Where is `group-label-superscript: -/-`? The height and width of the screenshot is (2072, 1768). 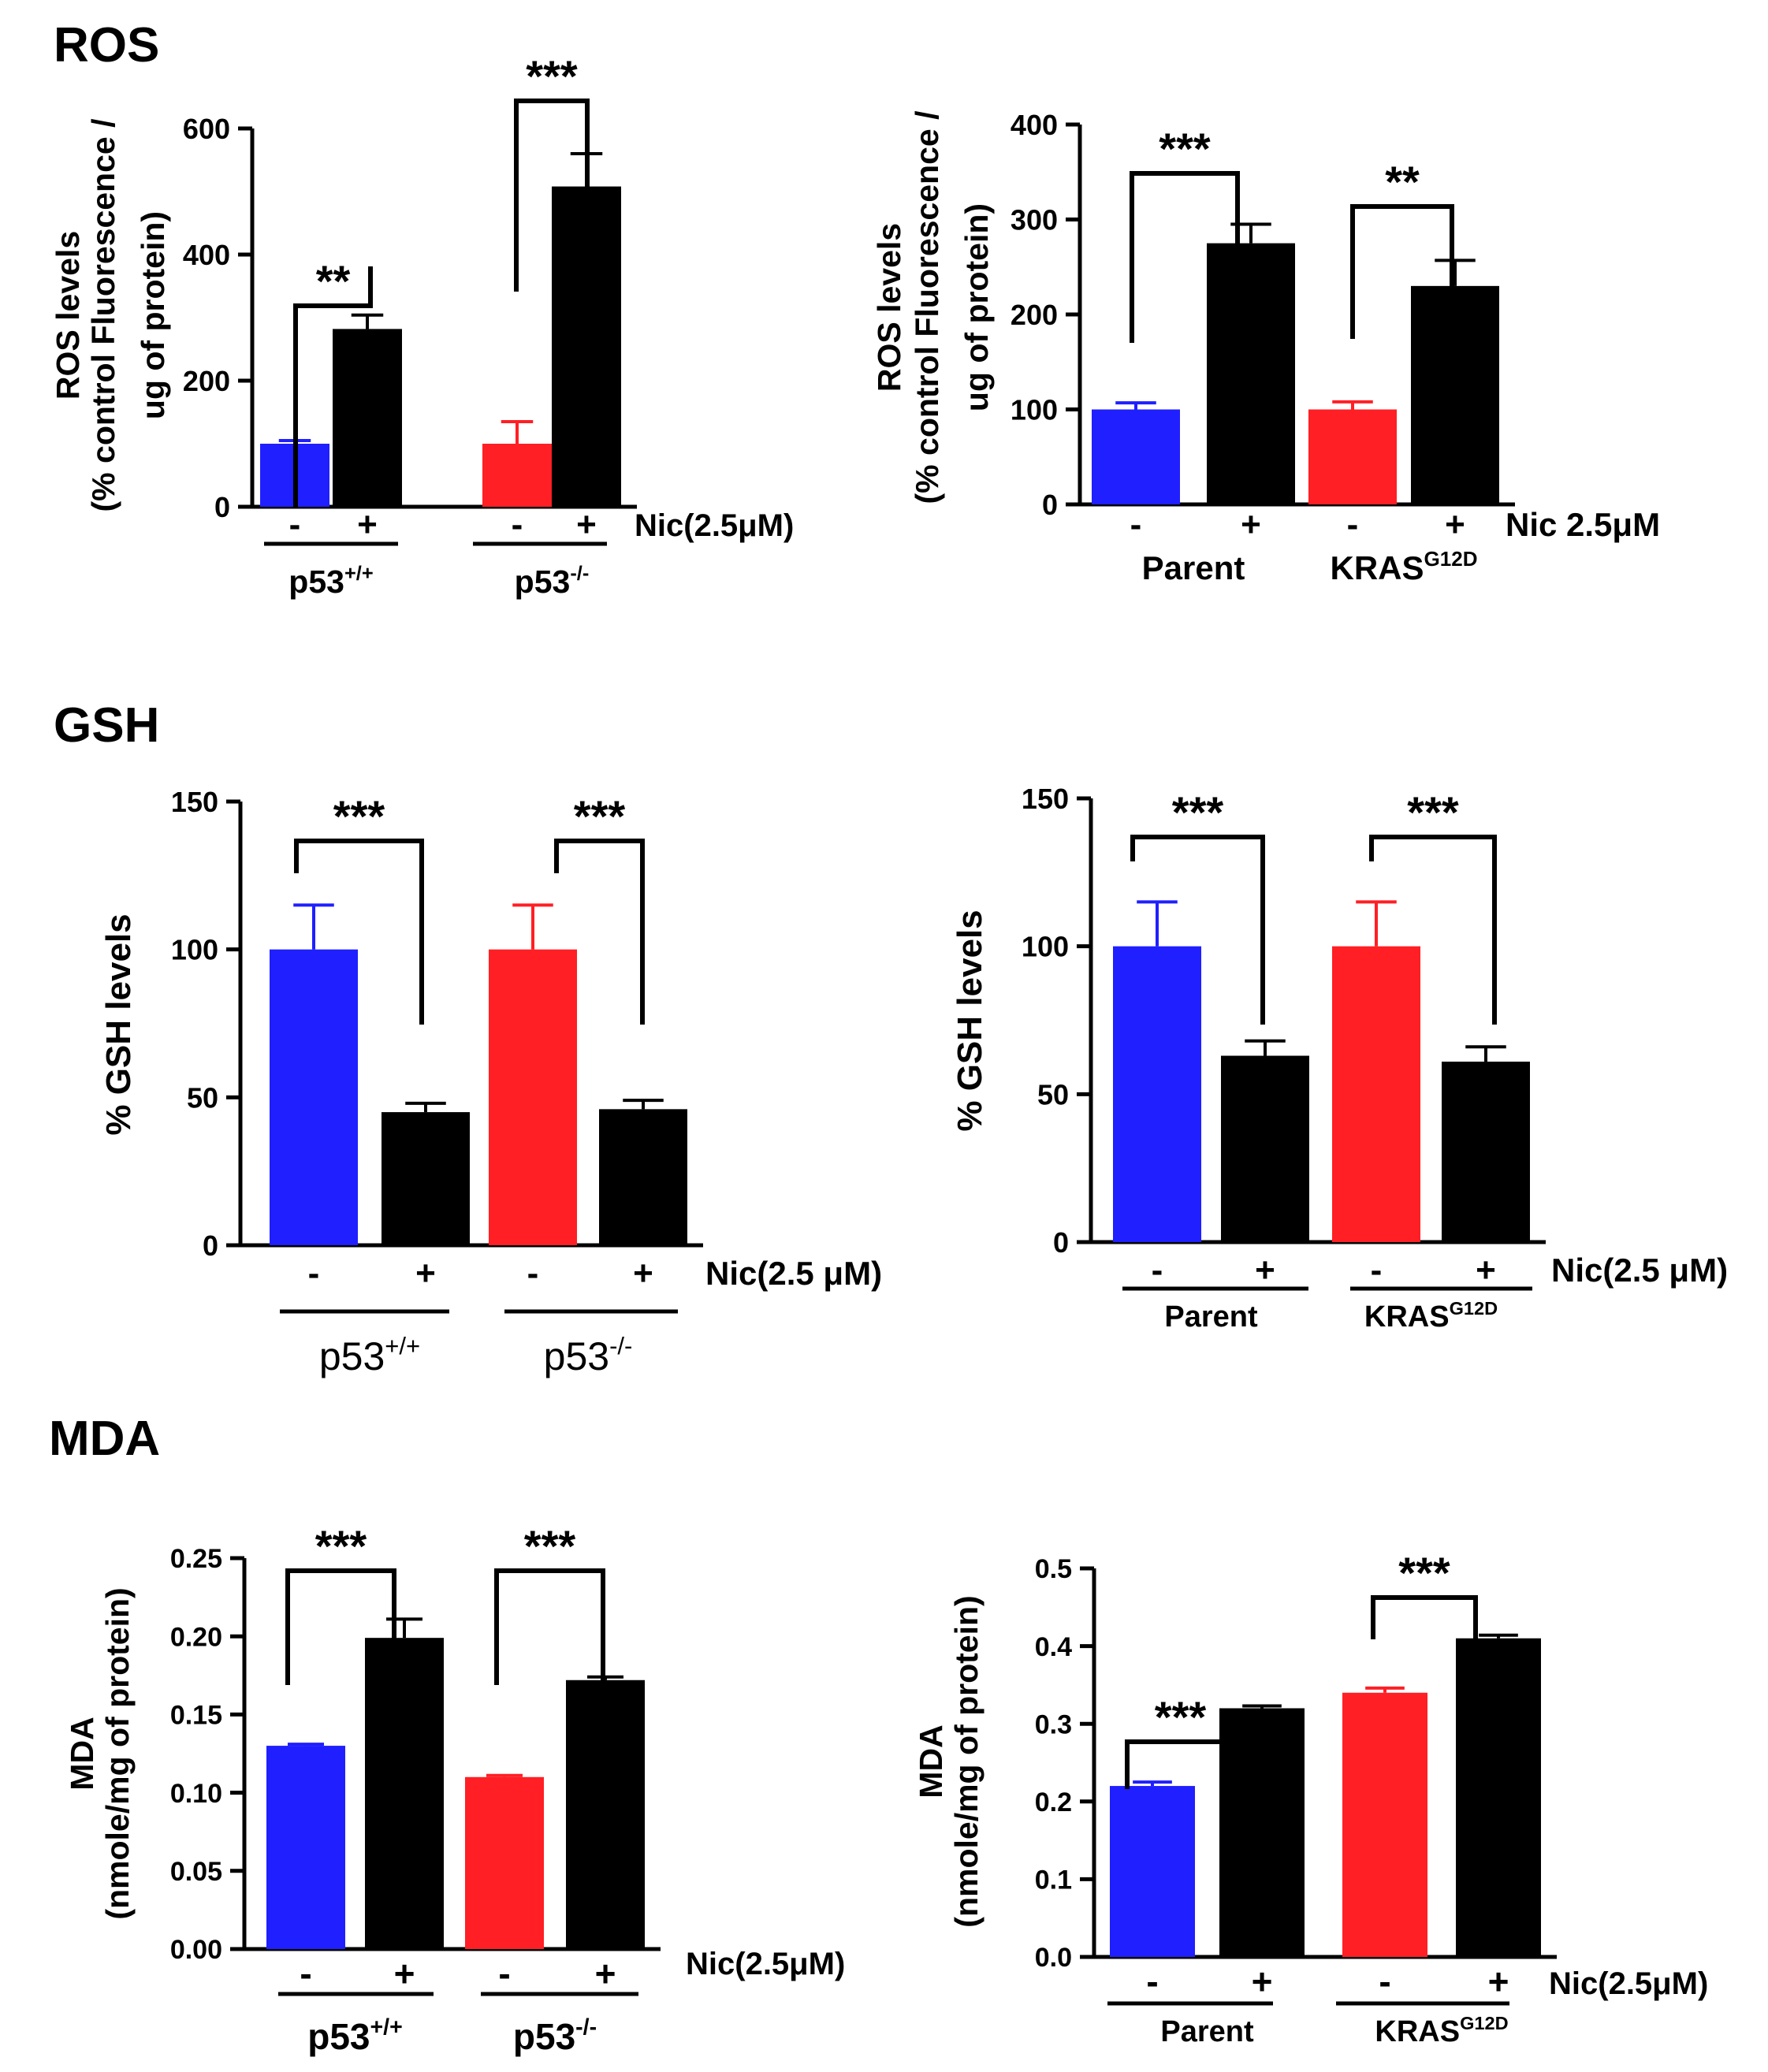 group-label-superscript: -/- is located at coordinates (586, 2028).